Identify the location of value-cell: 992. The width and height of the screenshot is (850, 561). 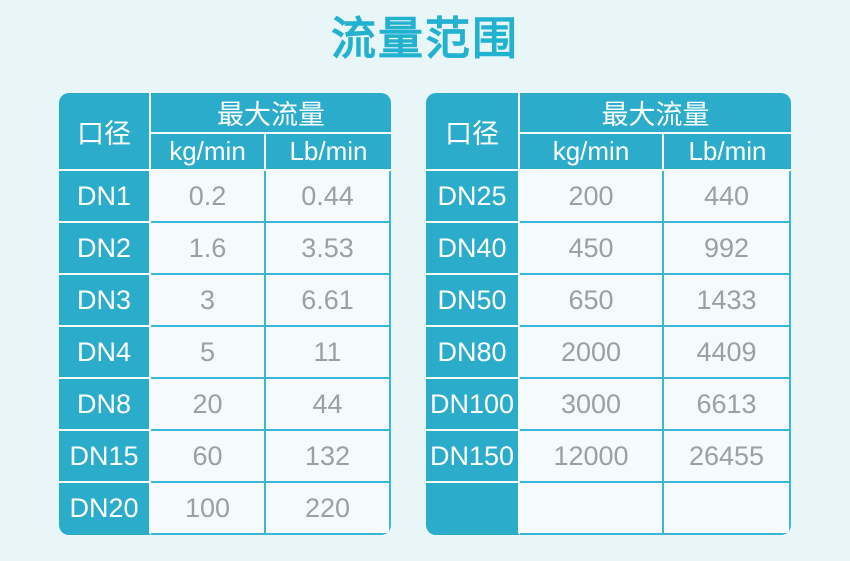
(727, 249).